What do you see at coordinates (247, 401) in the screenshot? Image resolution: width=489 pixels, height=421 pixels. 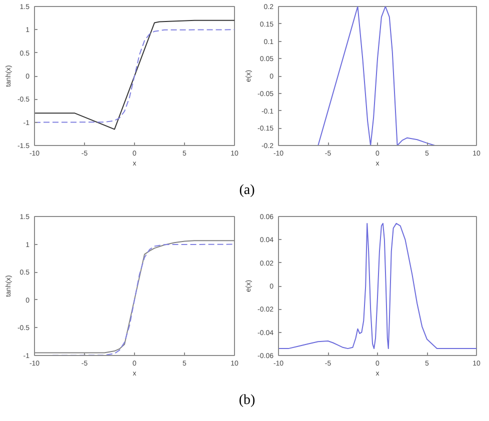 I see `text: (b)` at bounding box center [247, 401].